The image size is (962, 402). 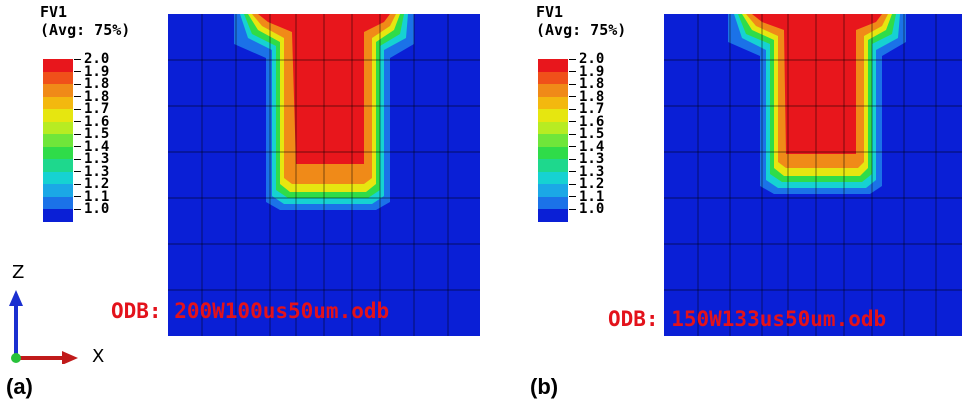 I want to click on odb-filename: ODB: 200W100us50um.odb, so click(x=250, y=311).